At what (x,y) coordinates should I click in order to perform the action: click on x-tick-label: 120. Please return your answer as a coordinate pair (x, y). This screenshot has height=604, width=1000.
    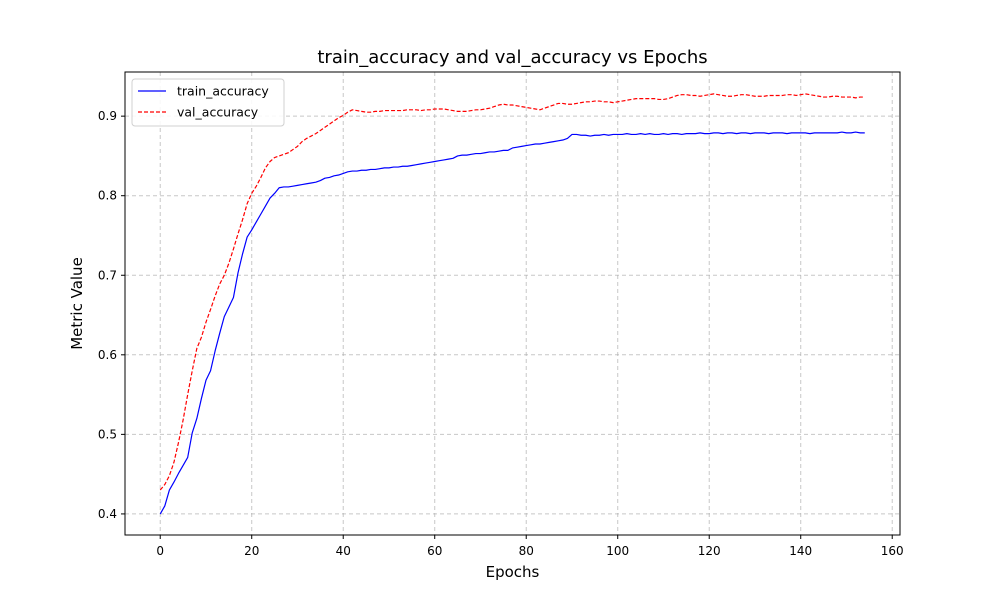
    Looking at the image, I should click on (709, 551).